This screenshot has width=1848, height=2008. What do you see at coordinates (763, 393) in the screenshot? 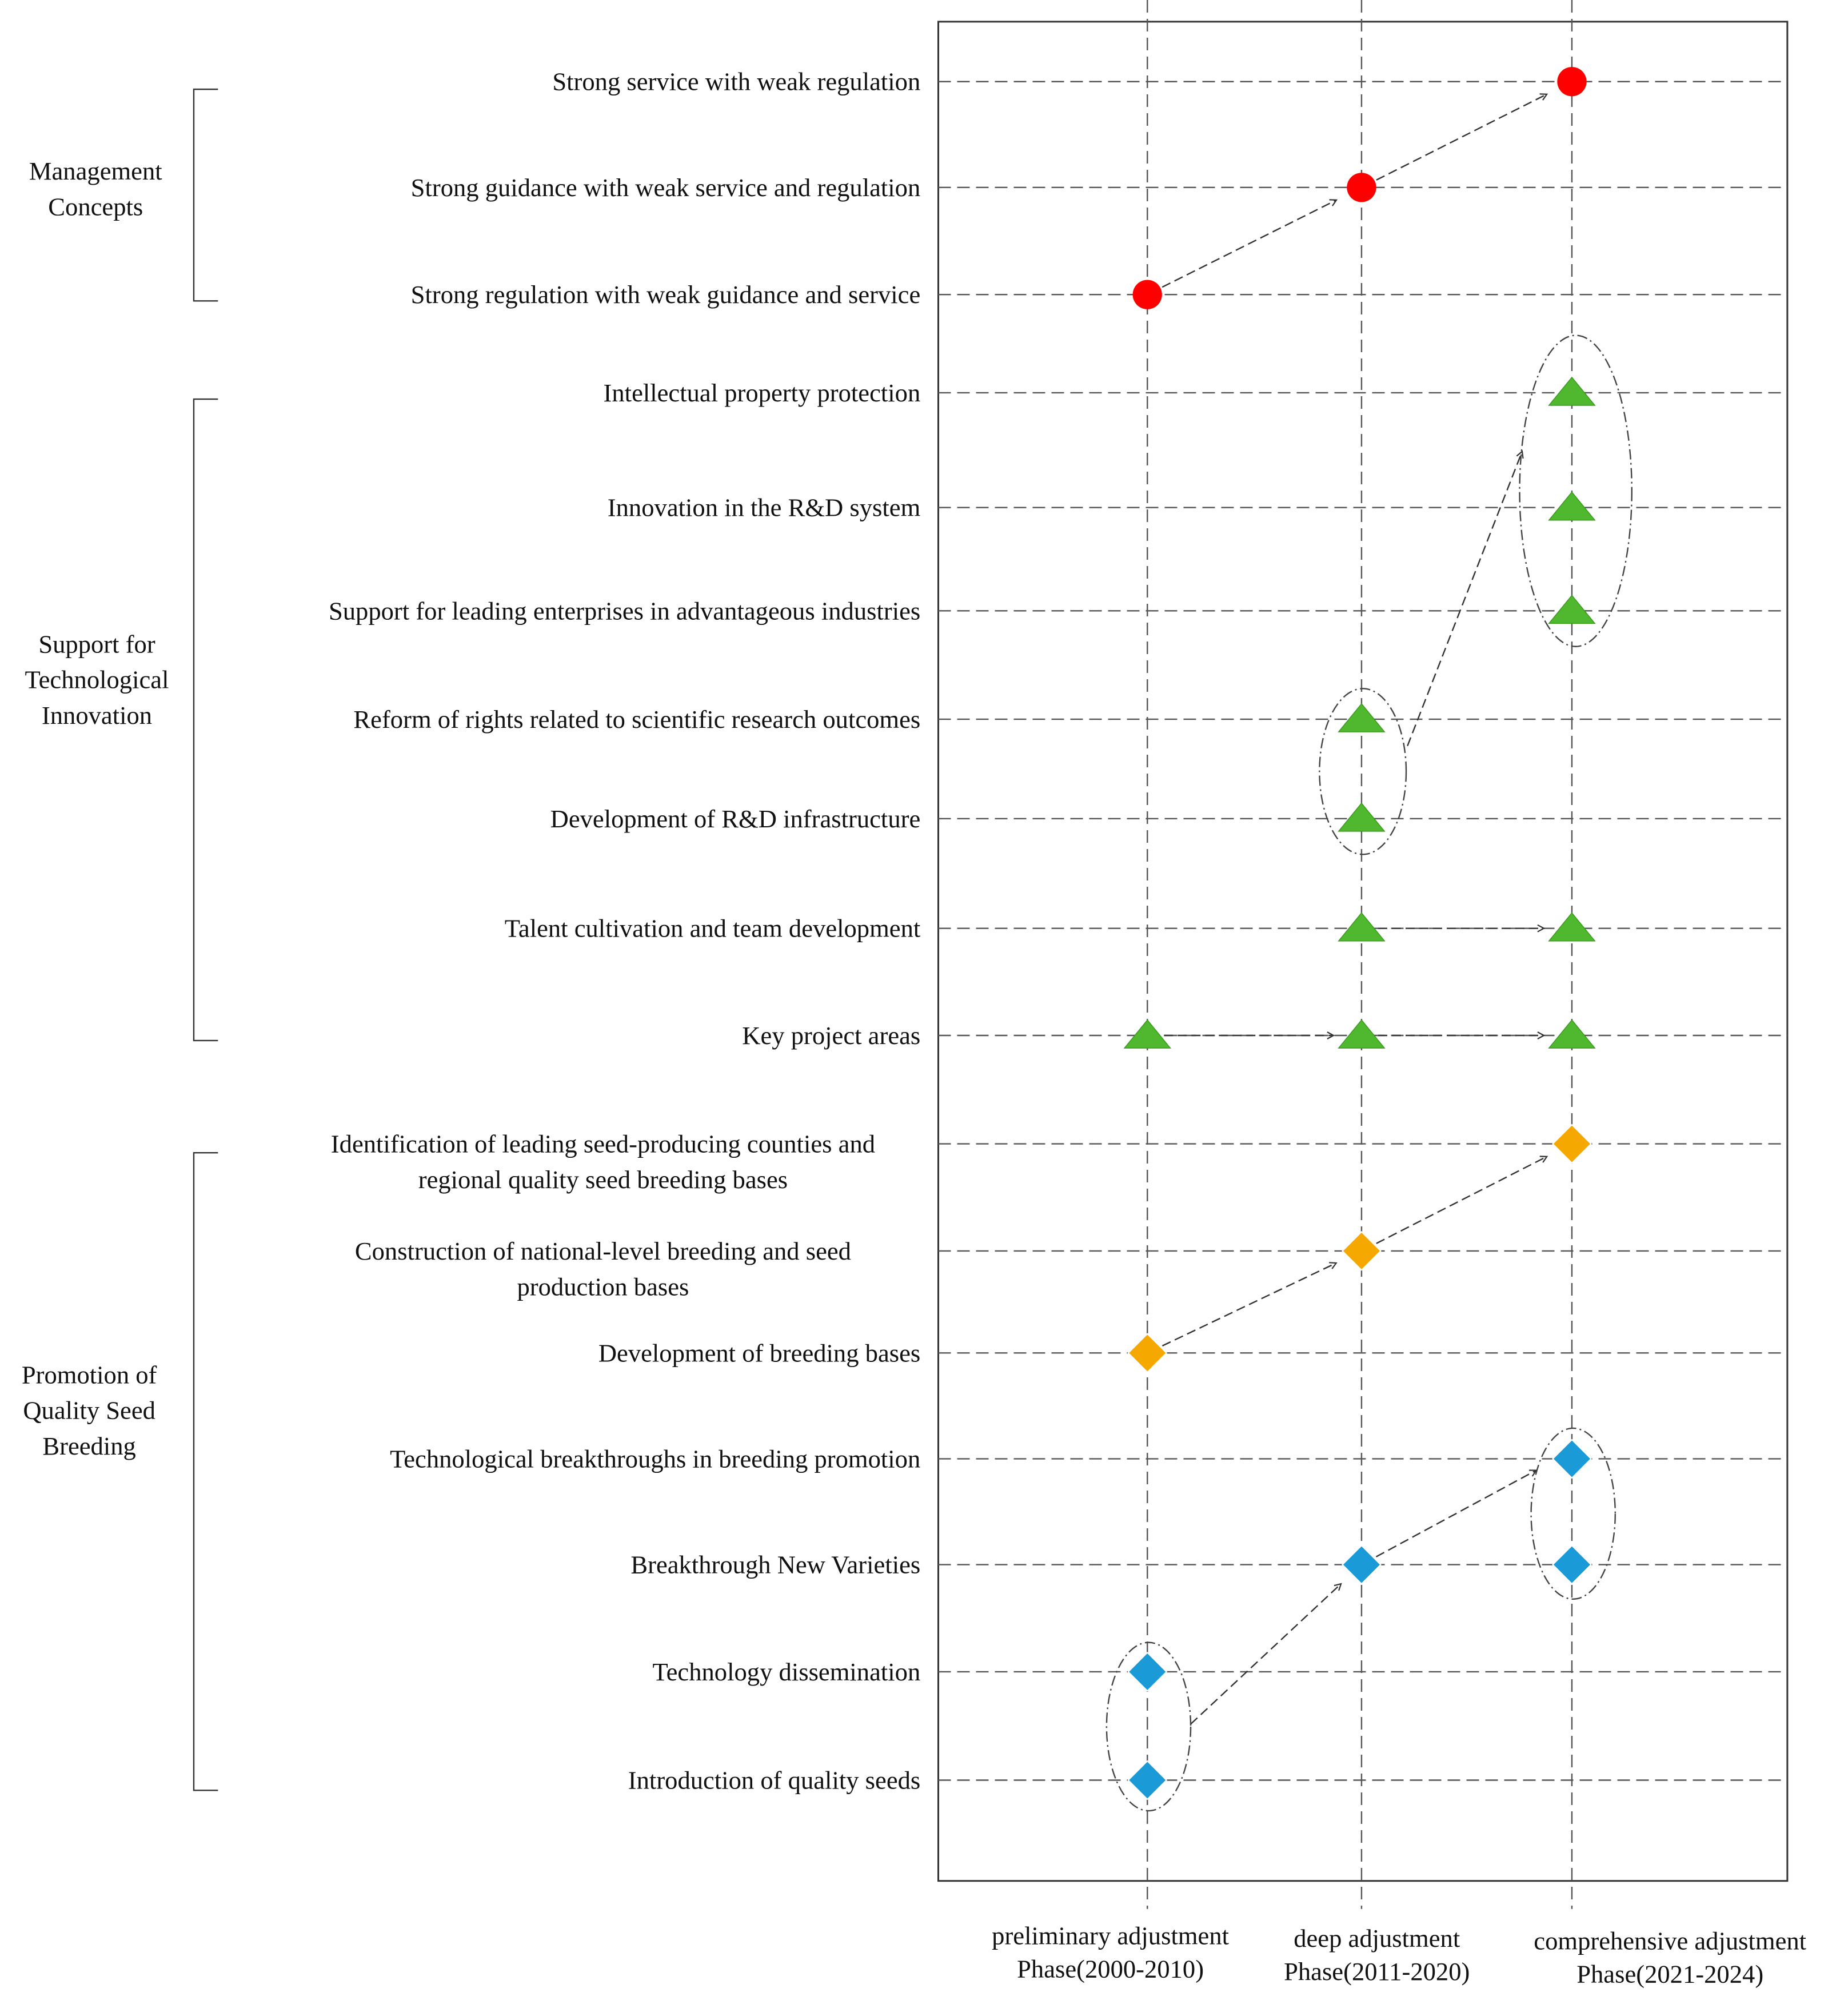
I see `row-label-r4: Intellectual property protection` at bounding box center [763, 393].